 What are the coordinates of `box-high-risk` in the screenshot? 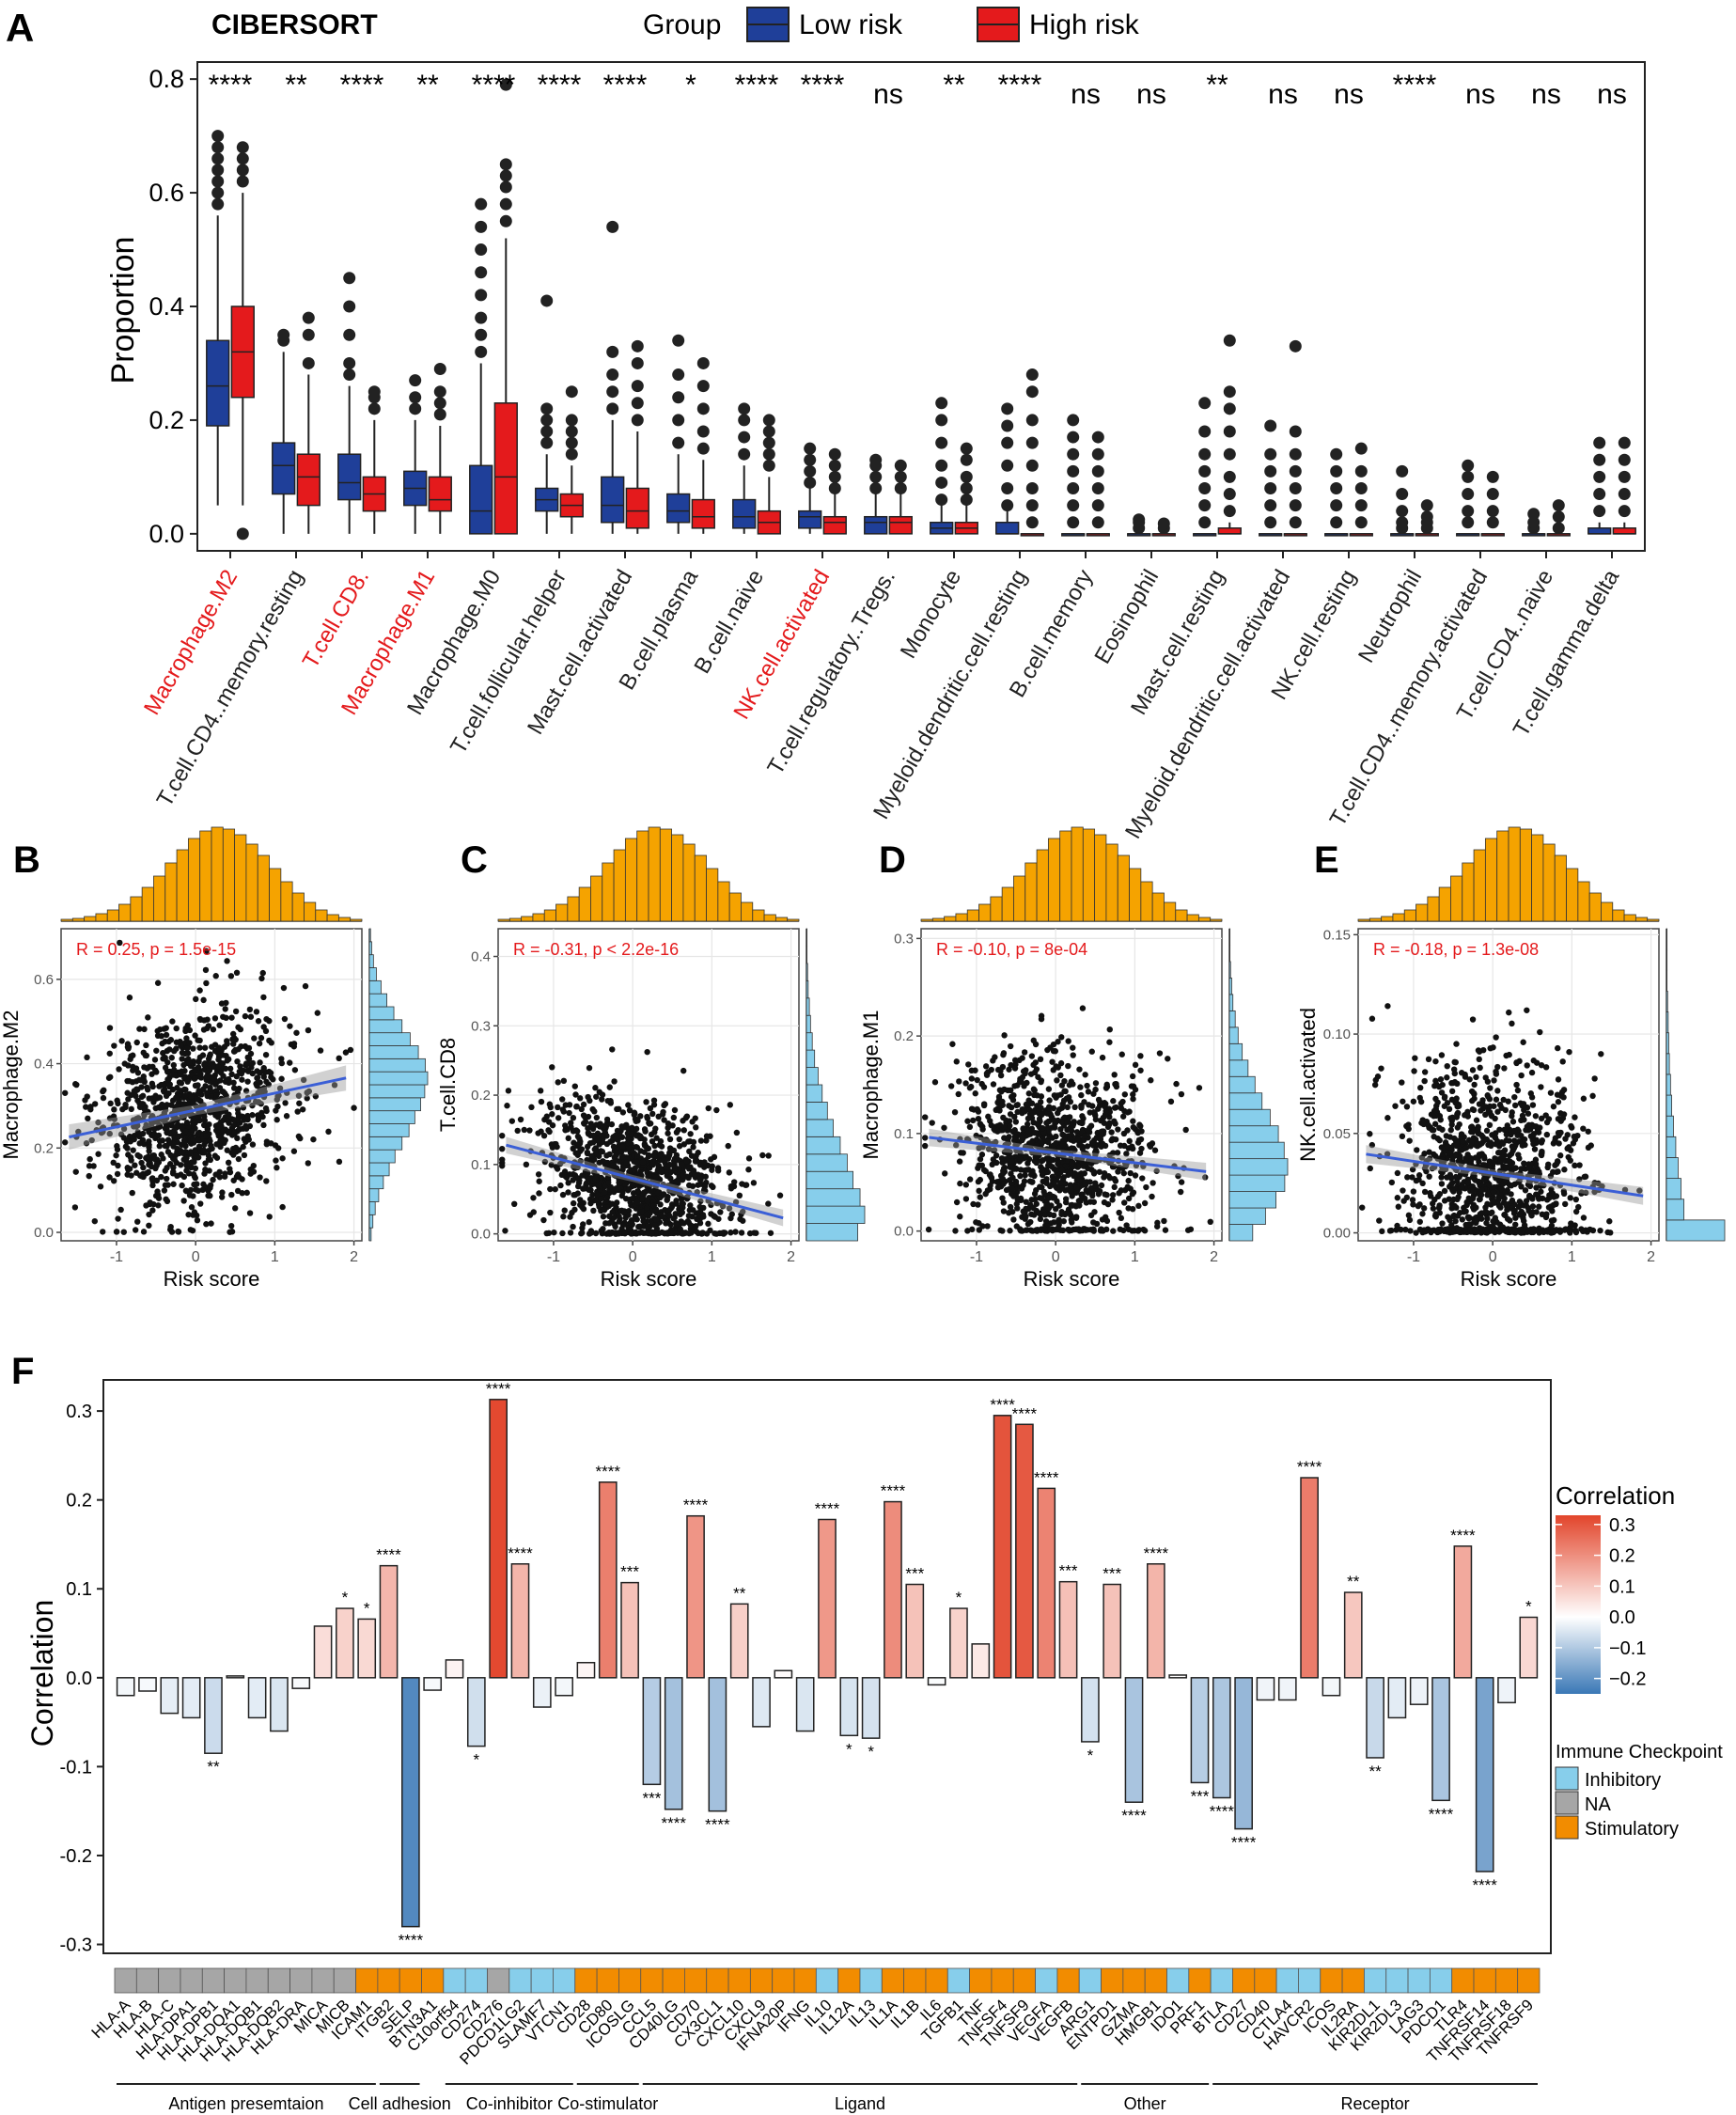 It's located at (703, 513).